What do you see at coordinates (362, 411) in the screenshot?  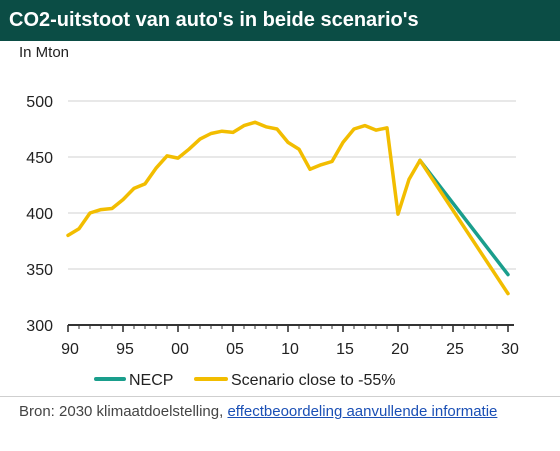 I see `source-link: effectbeoordeling aanvullende informatie` at bounding box center [362, 411].